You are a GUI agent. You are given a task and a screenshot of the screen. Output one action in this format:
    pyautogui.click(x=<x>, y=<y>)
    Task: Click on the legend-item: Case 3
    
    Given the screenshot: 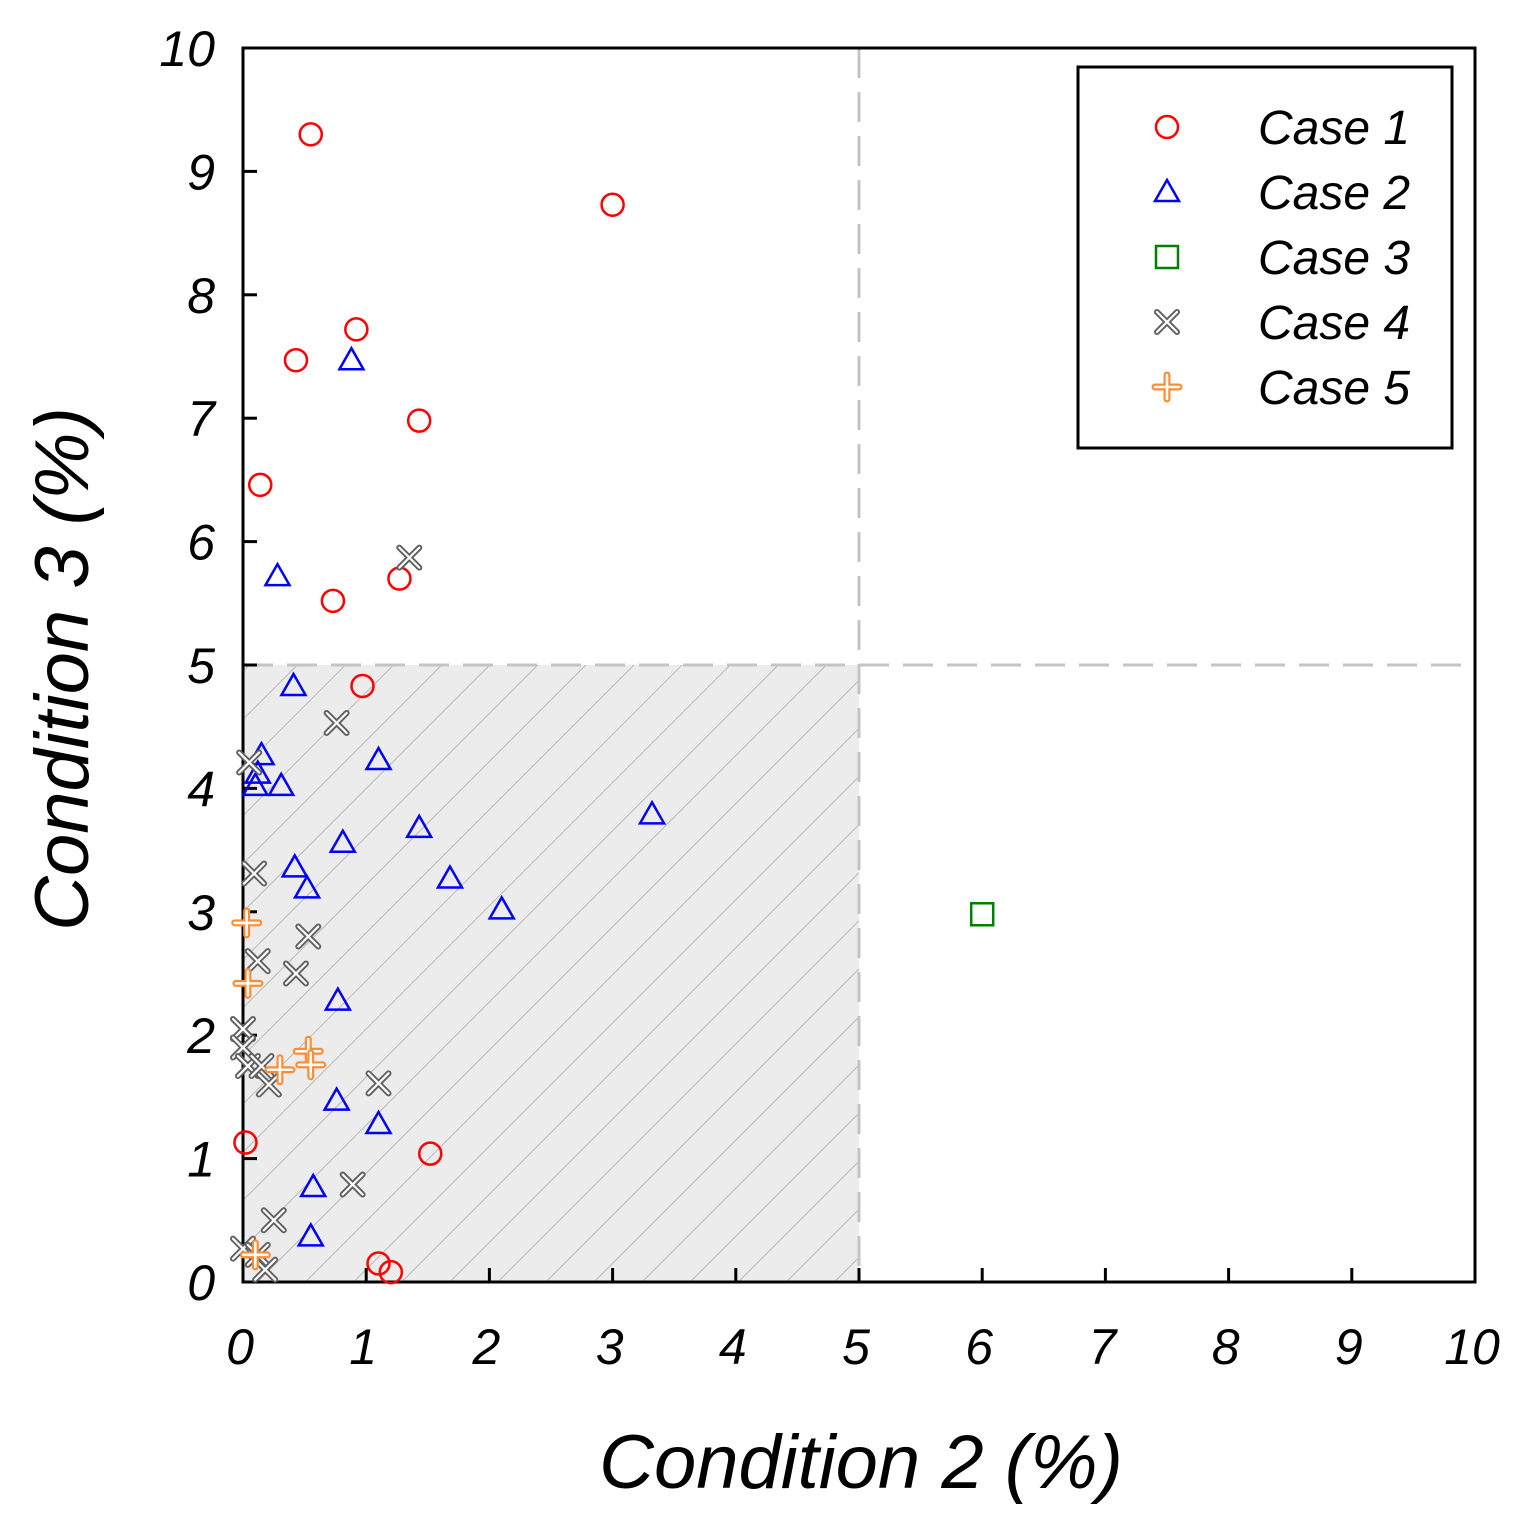 What is the action you would take?
    pyautogui.click(x=1282, y=258)
    